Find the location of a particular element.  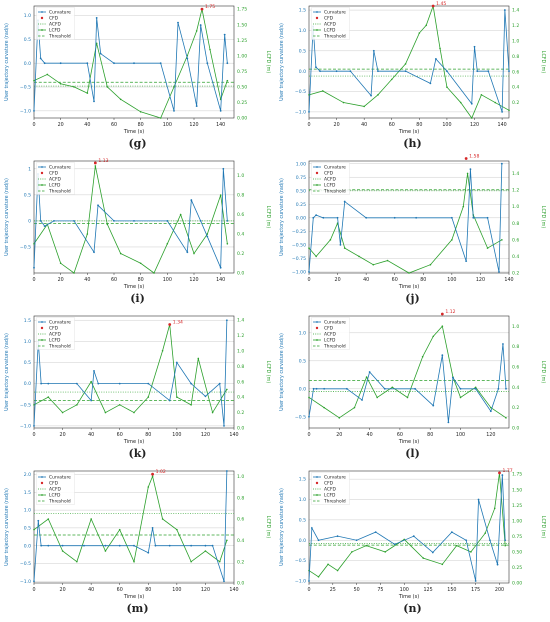

y-tick-label: 1 is located at coordinates (29, 169).